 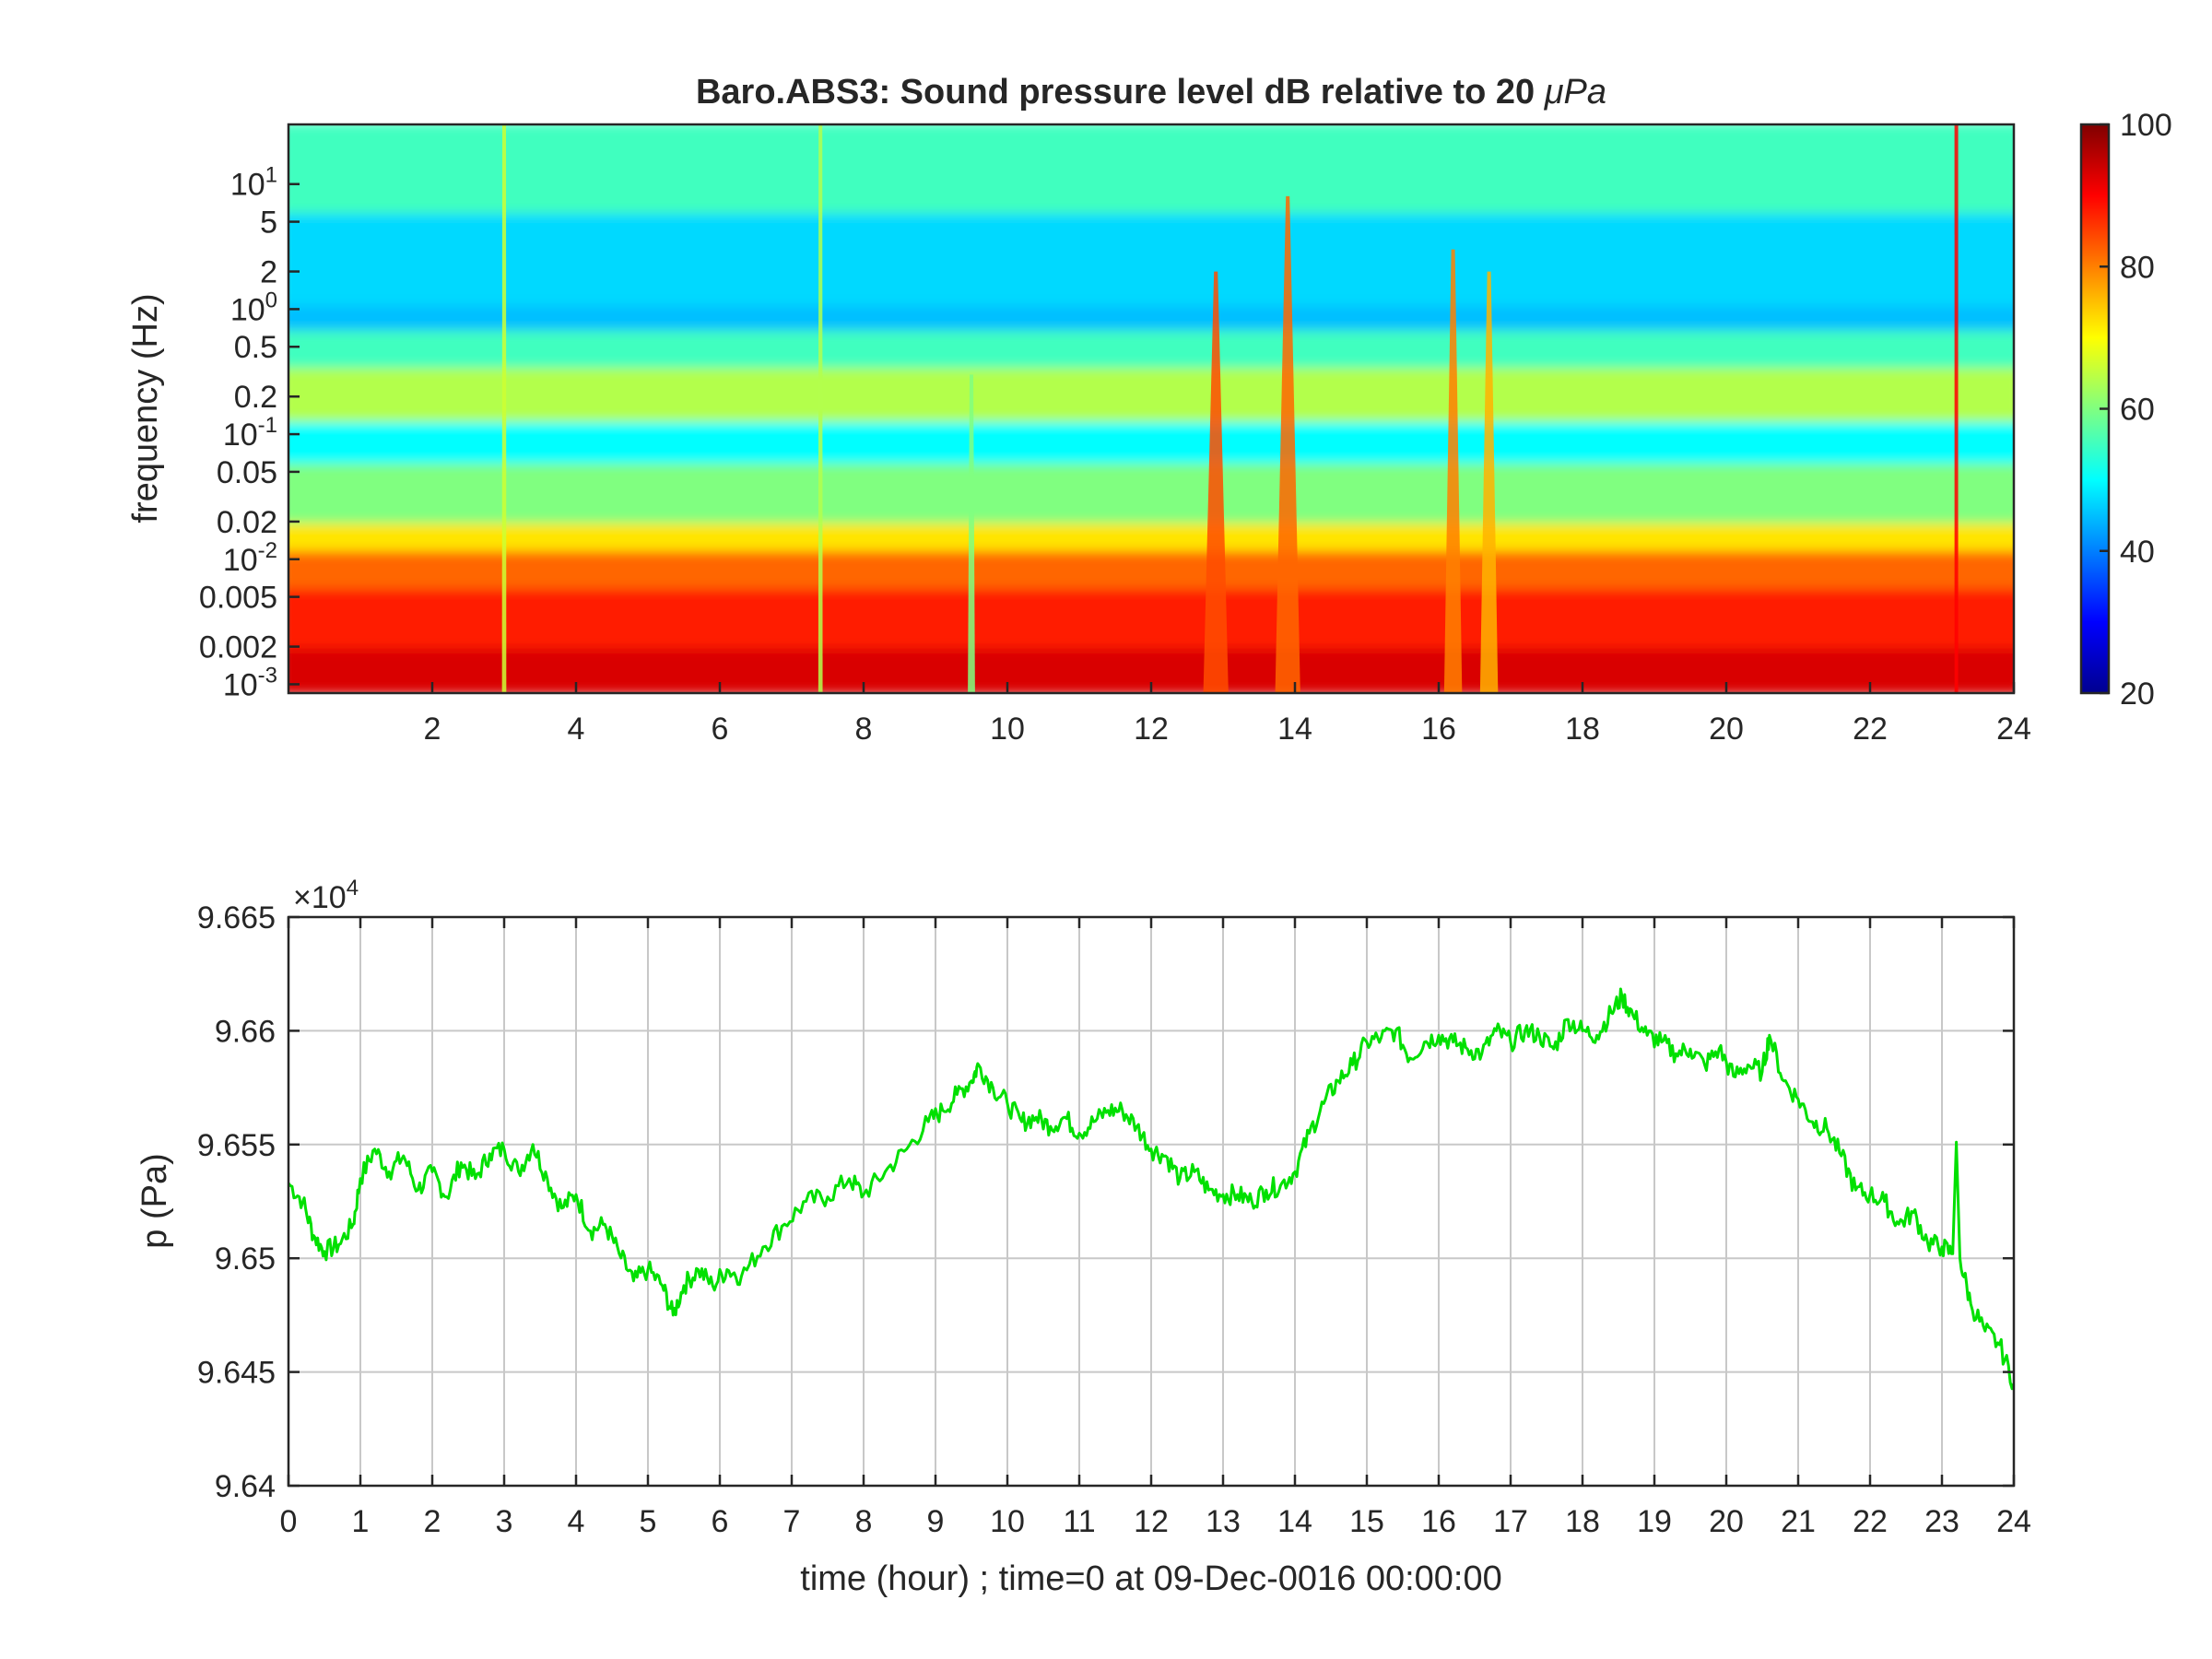 What do you see at coordinates (236, 917) in the screenshot?
I see `pressure-y-tick-label: 9.665` at bounding box center [236, 917].